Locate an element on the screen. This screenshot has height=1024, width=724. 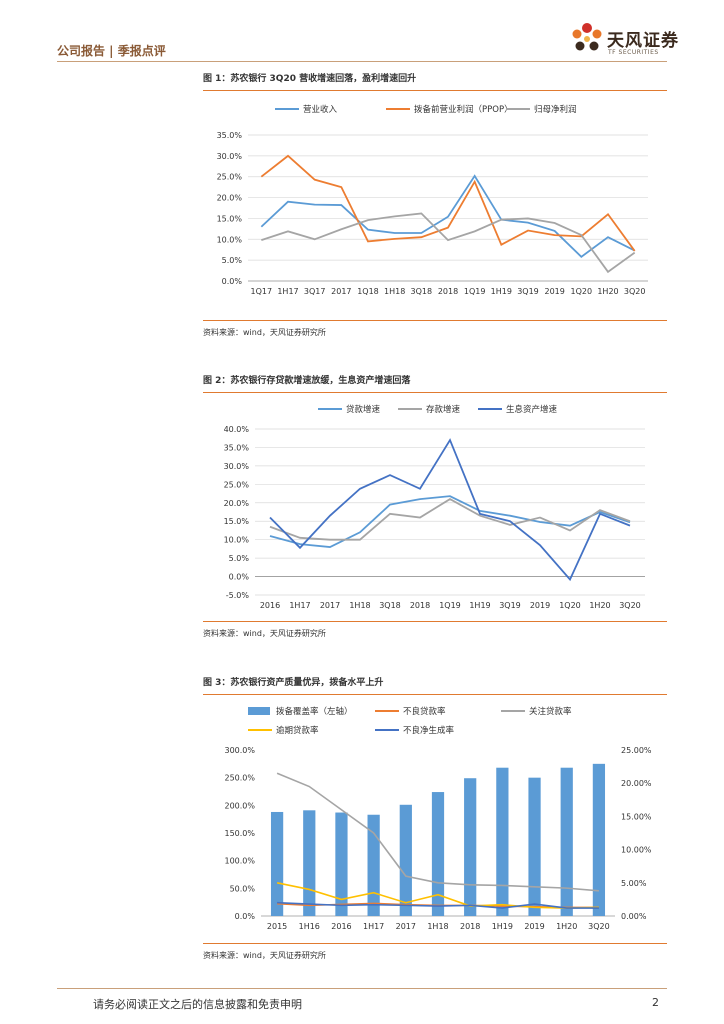
fig3-xtick-label: 2019 is located at coordinates (534, 926).